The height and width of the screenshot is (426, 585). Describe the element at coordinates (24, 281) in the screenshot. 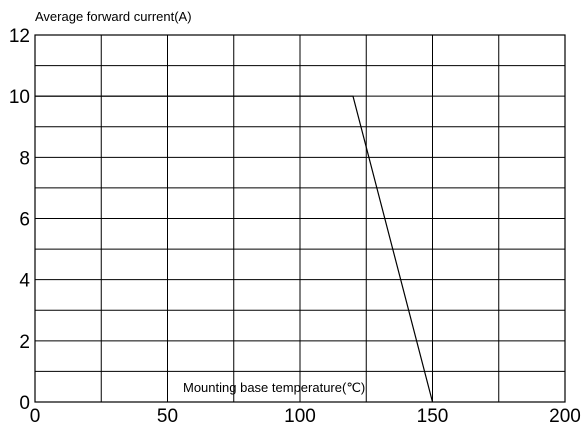

I see `y-tick-label: 4` at that location.